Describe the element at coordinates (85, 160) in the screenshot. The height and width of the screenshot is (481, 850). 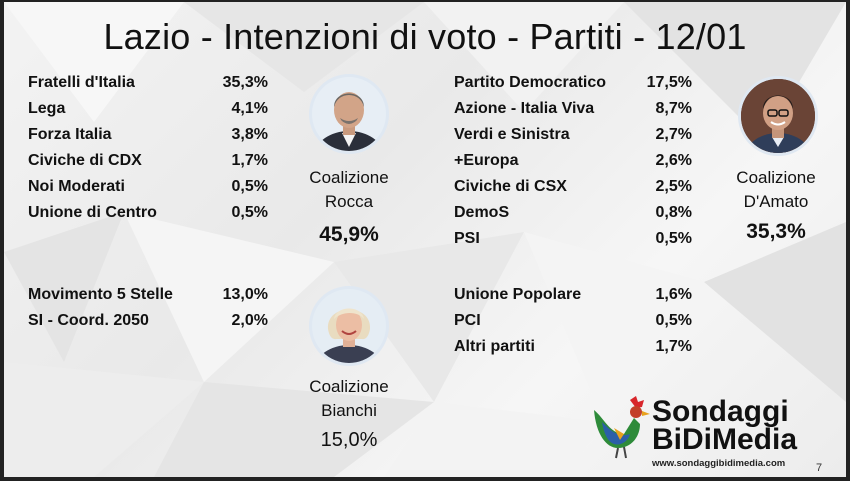
I see `party-name: Civiche di CDX` at that location.